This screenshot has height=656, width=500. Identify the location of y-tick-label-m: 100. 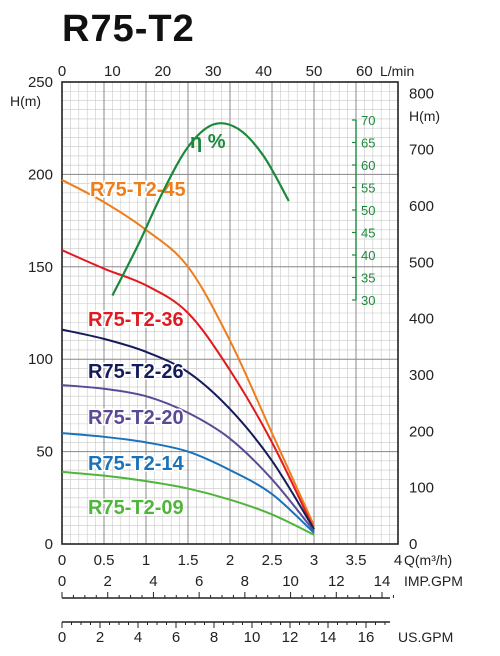
(40, 359).